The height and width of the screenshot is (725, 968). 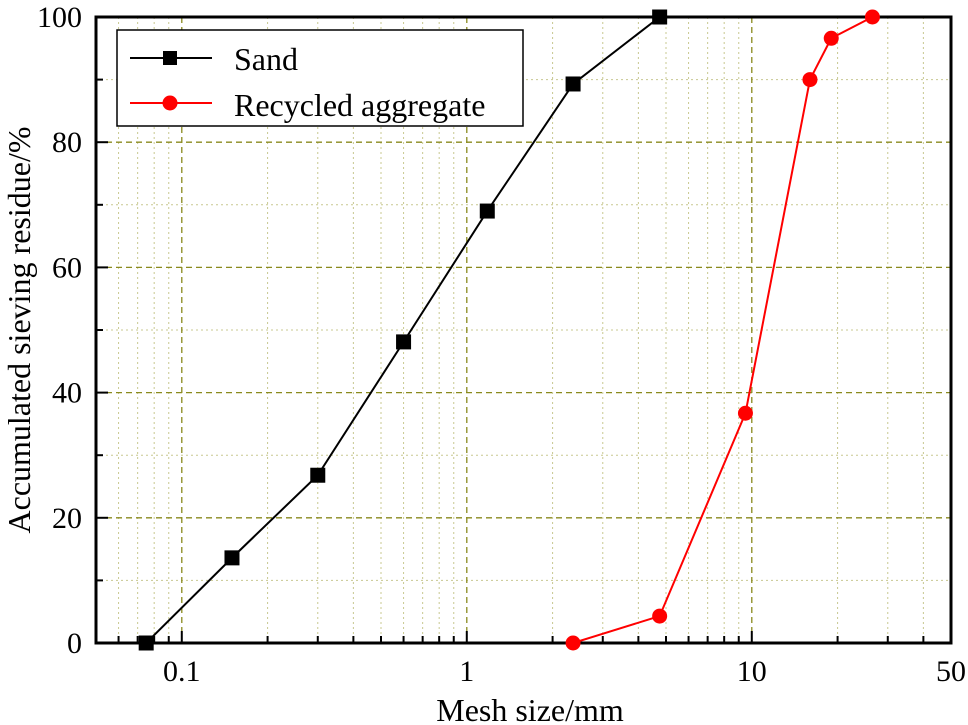 I want to click on legend-box, so click(x=320, y=78).